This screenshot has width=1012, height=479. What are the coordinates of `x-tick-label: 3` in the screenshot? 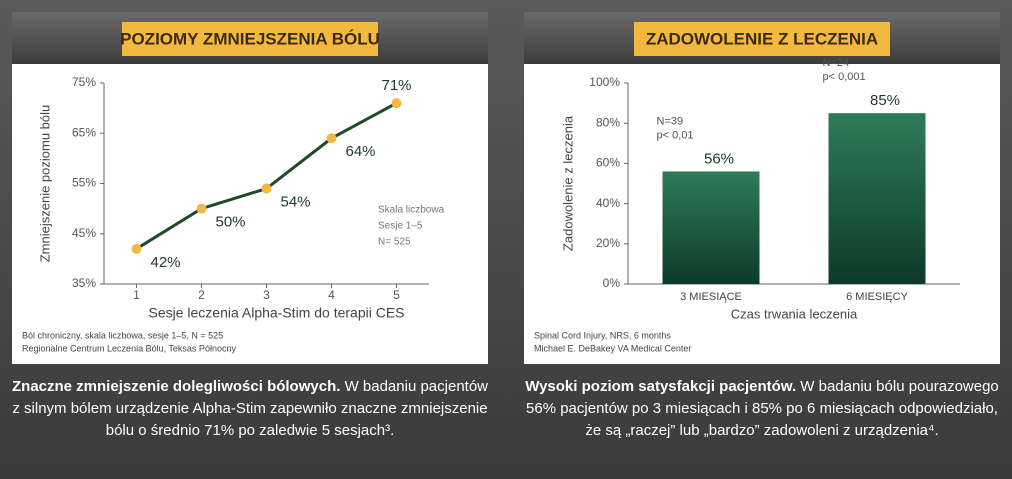 It's located at (266, 295).